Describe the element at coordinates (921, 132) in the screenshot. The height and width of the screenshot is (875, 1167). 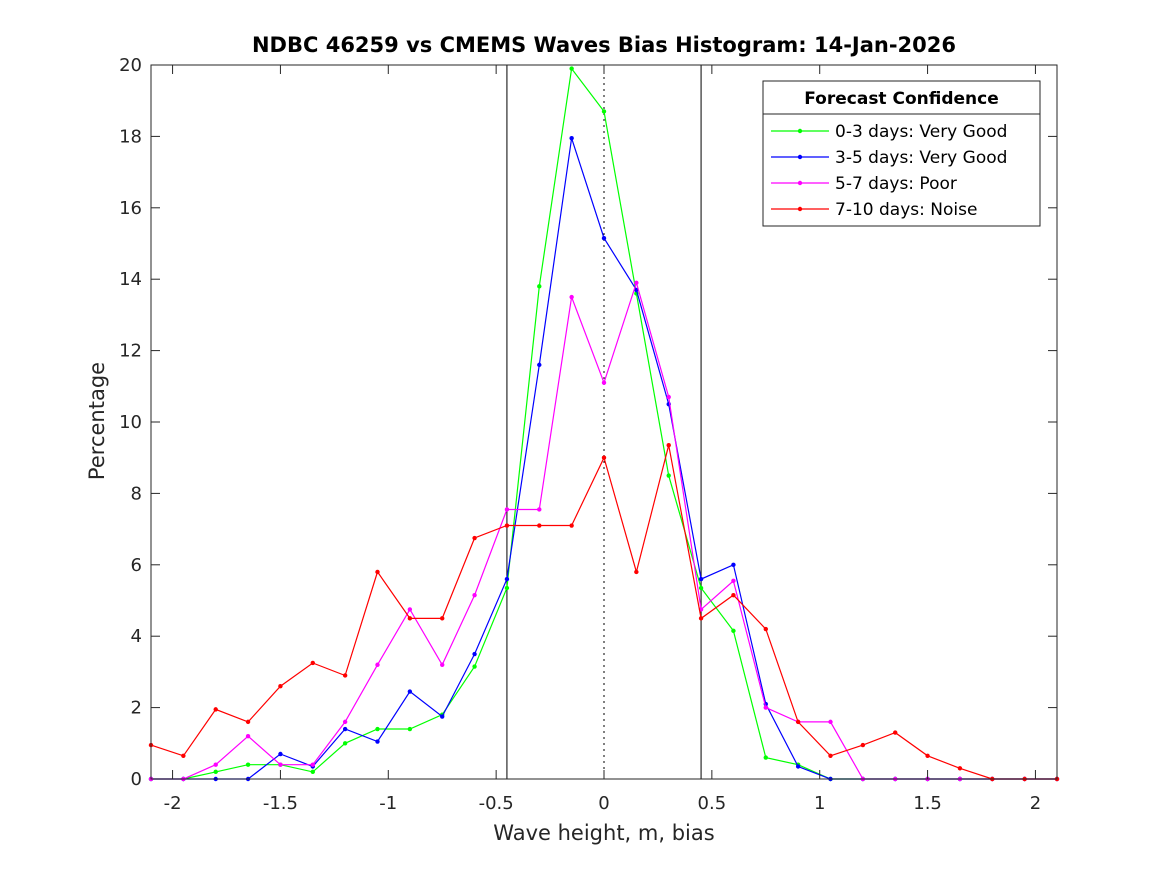
I see `legend-label: 0-3 days: Very Good` at that location.